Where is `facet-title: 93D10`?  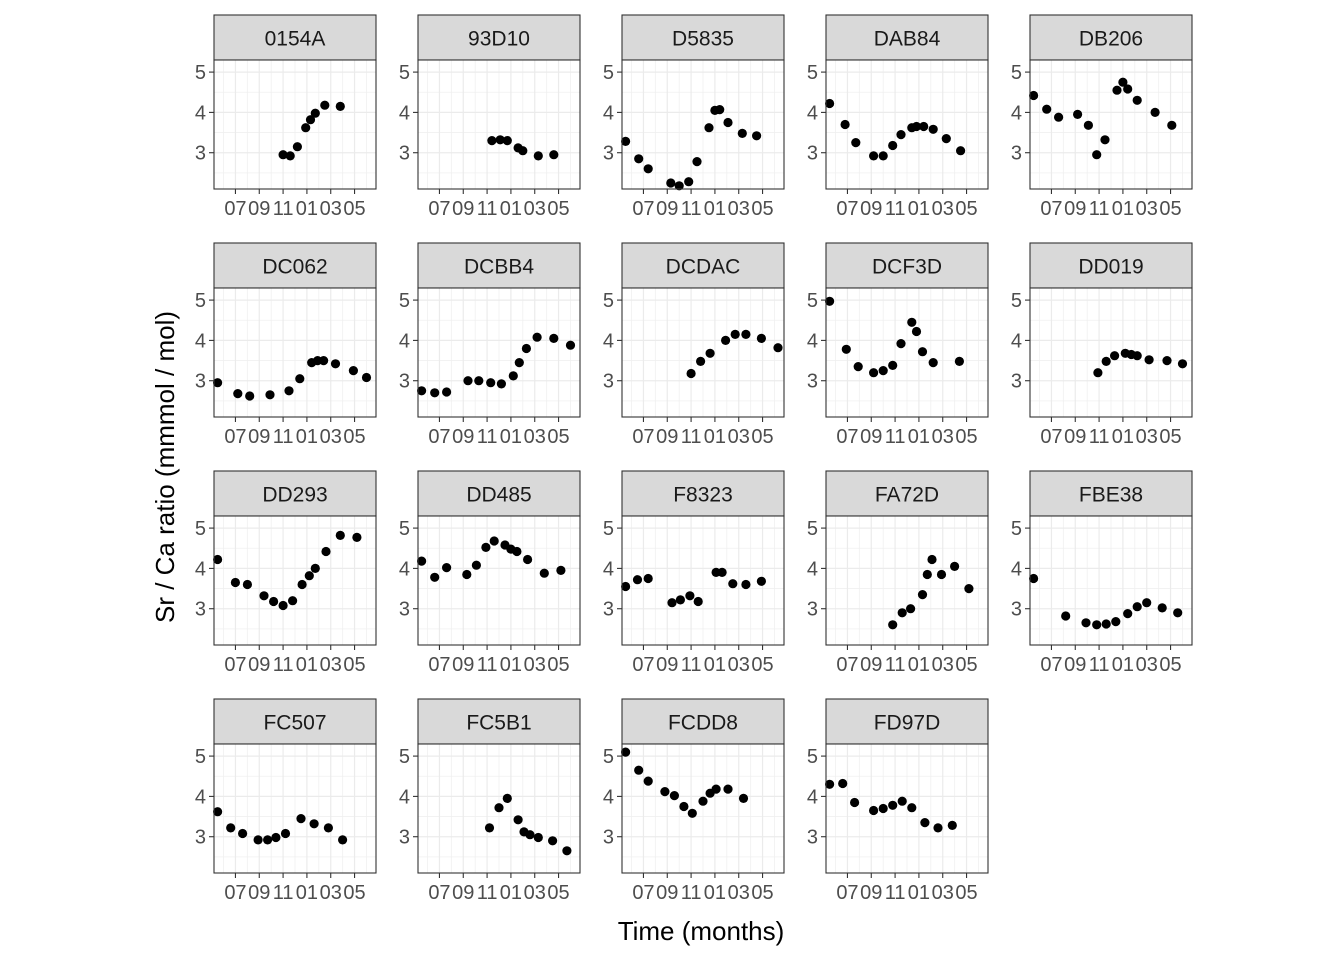 facet-title: 93D10 is located at coordinates (499, 39).